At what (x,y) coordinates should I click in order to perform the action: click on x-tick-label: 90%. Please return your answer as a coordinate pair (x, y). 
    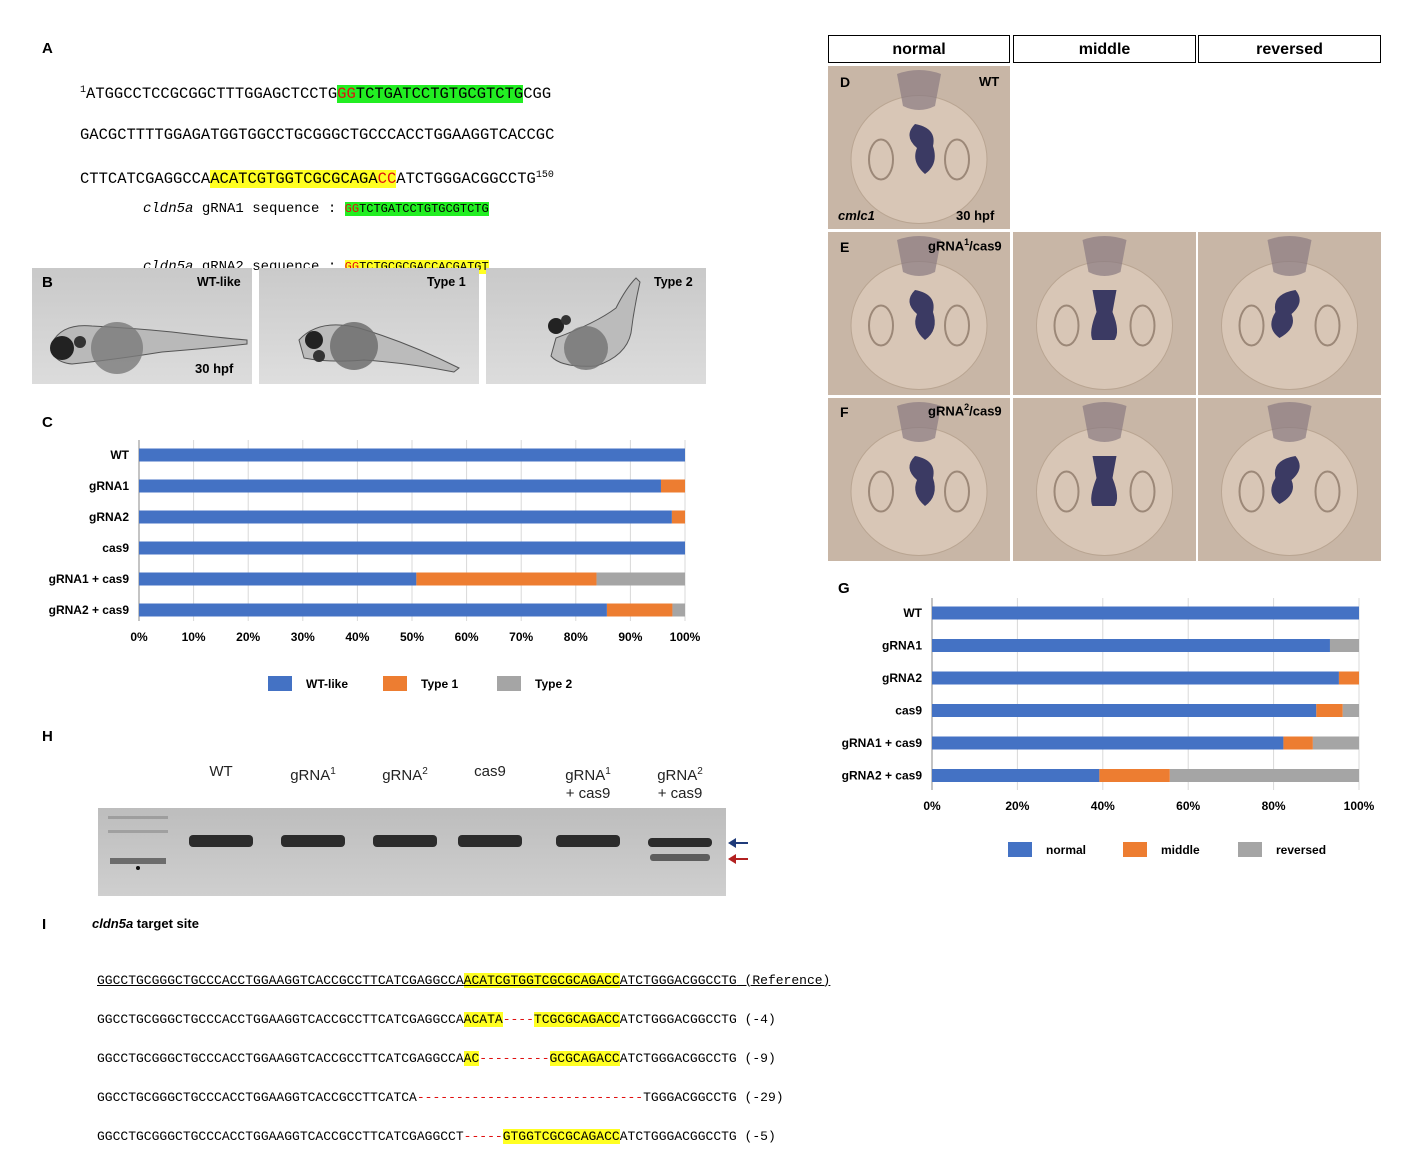
    Looking at the image, I should click on (630, 637).